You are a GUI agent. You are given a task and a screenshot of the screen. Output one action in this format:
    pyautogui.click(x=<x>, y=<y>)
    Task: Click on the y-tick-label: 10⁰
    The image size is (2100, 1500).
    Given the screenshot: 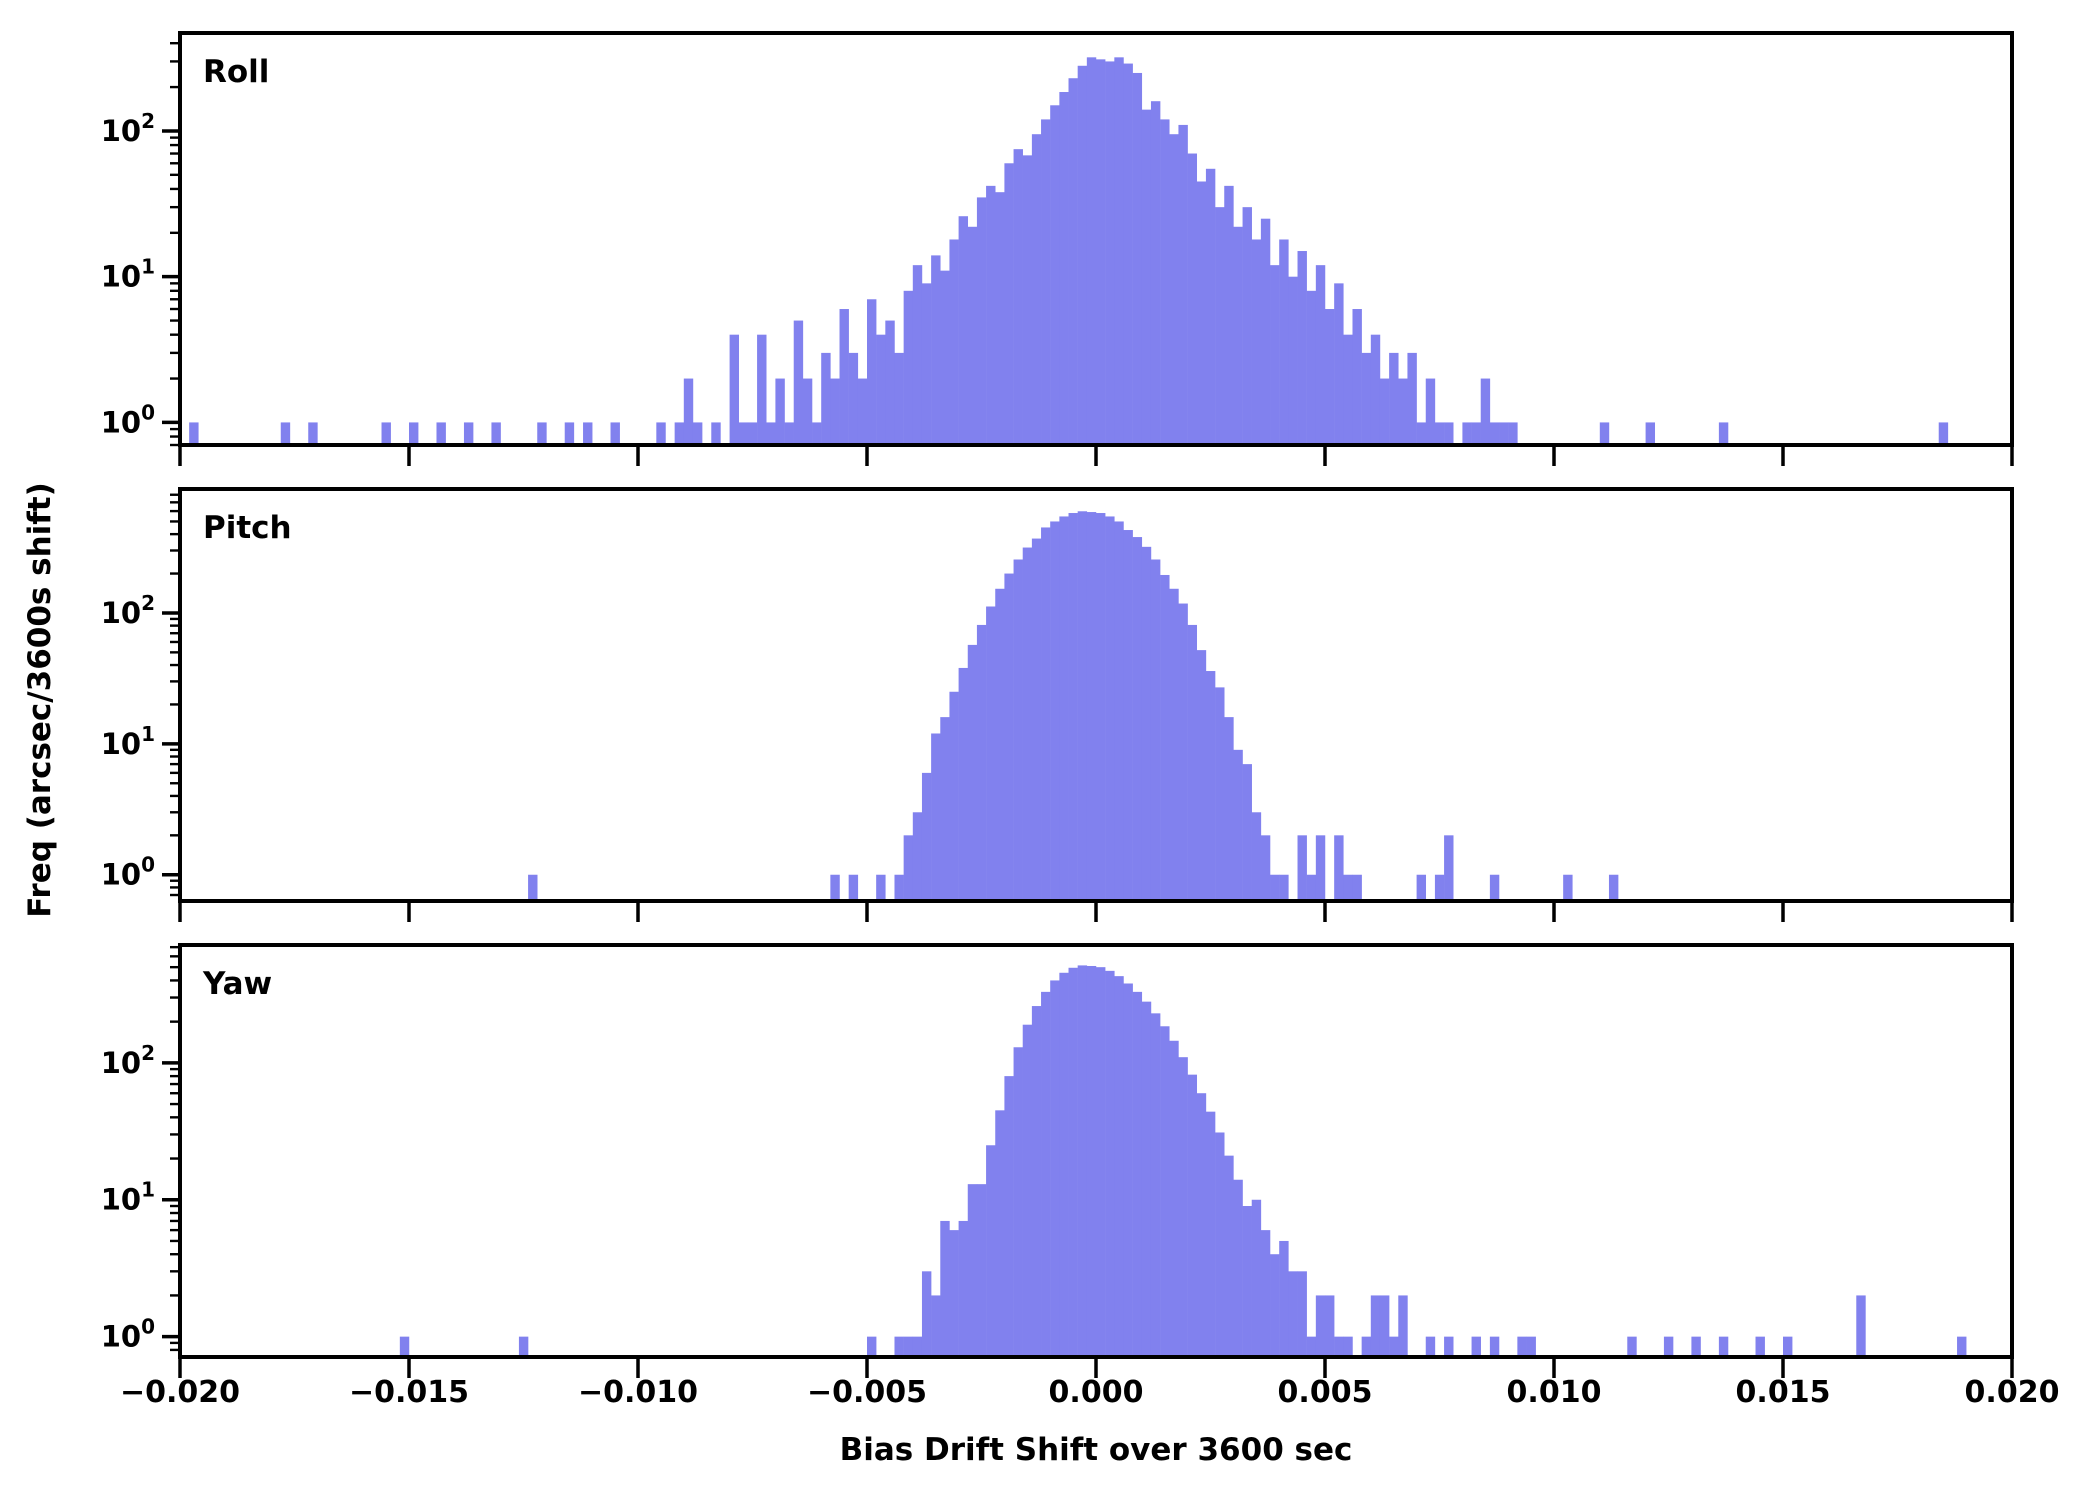 What is the action you would take?
    pyautogui.click(x=128, y=872)
    